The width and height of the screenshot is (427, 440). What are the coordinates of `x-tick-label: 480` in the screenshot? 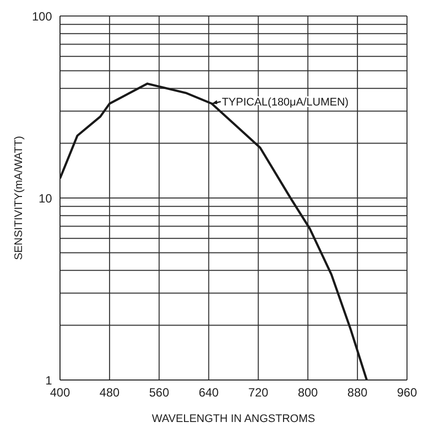 It's located at (110, 393).